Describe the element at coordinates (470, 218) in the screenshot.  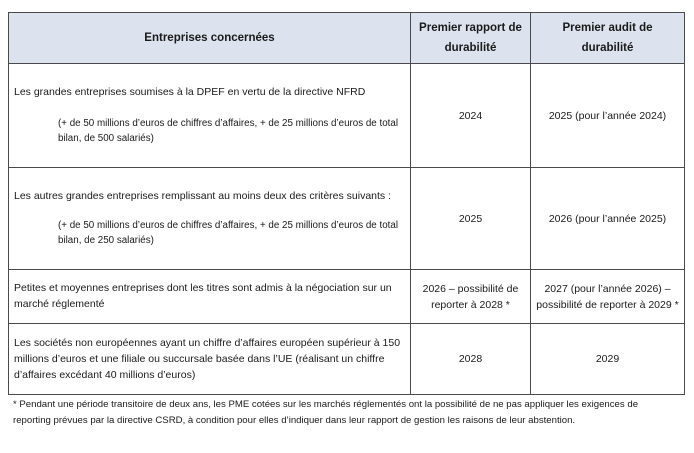
I see `row-rapport: 2025` at that location.